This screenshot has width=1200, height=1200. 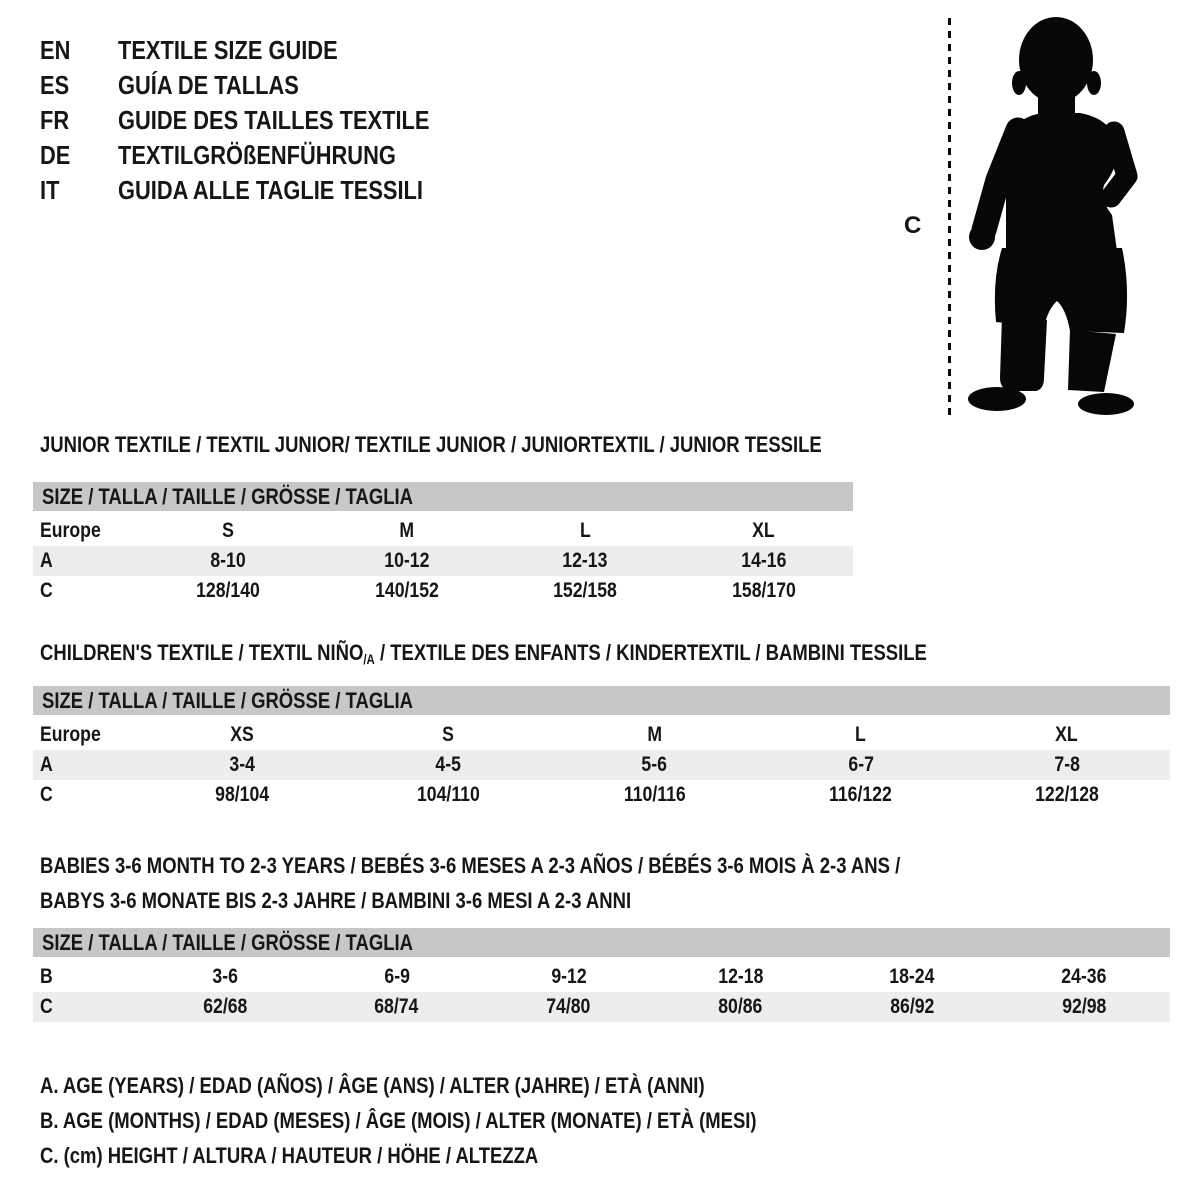 I want to click on table-cell: 5-6, so click(x=654, y=764).